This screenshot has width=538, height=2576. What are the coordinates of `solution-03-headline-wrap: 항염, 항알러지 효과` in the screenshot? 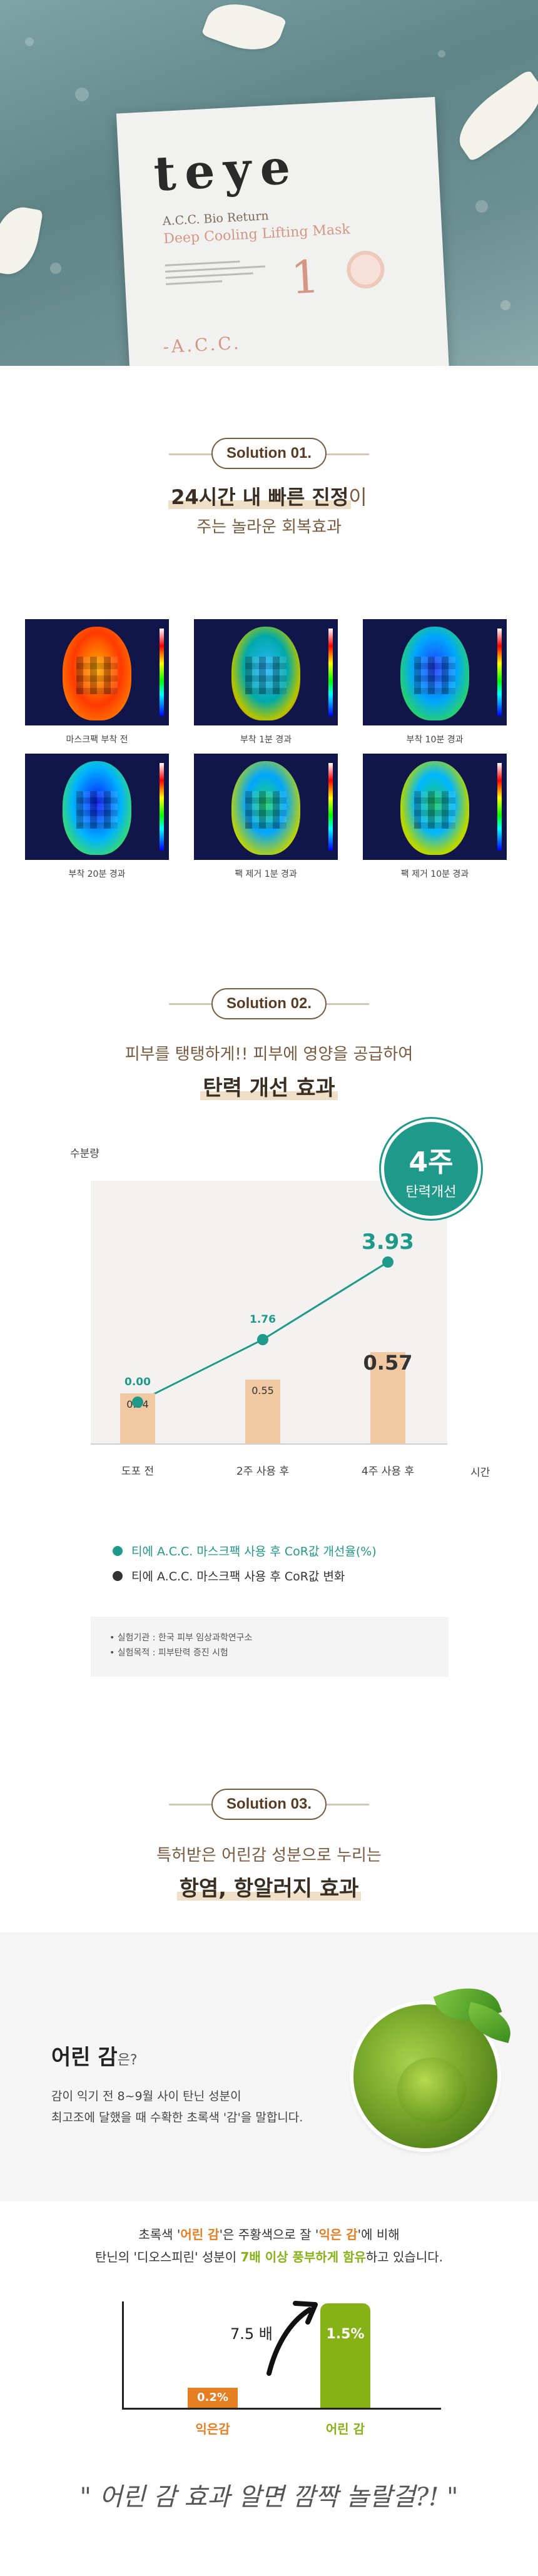 It's located at (269, 1886).